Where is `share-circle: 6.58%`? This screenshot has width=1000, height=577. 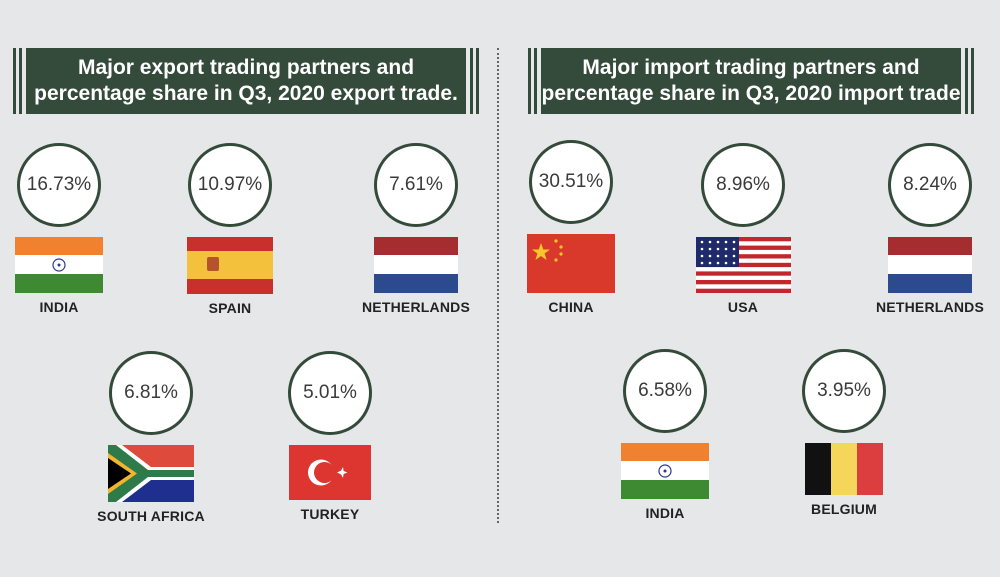
share-circle: 6.58% is located at coordinates (665, 391).